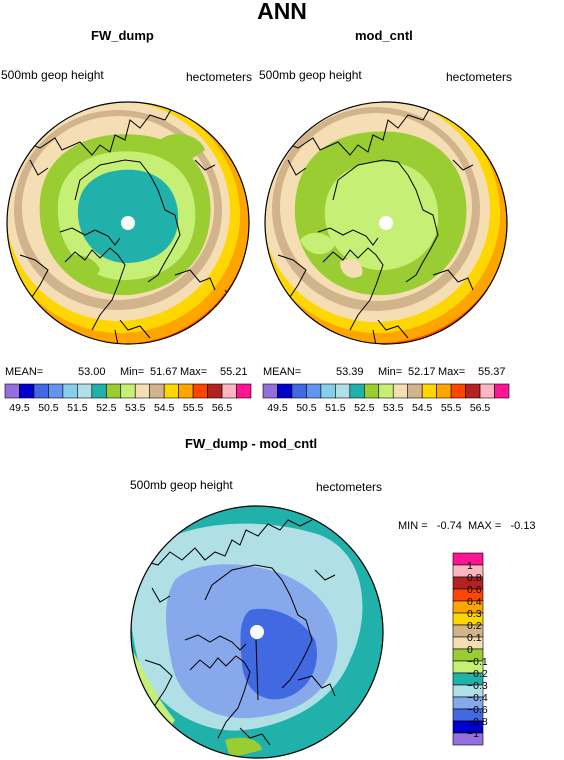 Image resolution: width=564 pixels, height=760 pixels. I want to click on polar-map-diff, so click(257, 632).